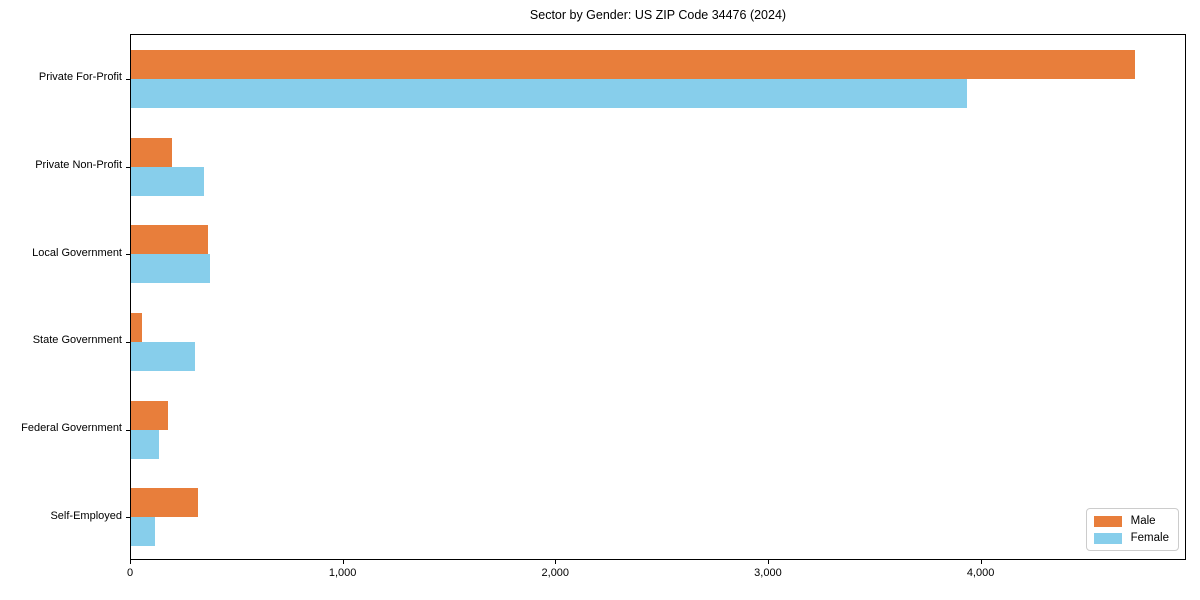 The width and height of the screenshot is (1200, 600). What do you see at coordinates (143, 532) in the screenshot?
I see `bar-female-self-employed` at bounding box center [143, 532].